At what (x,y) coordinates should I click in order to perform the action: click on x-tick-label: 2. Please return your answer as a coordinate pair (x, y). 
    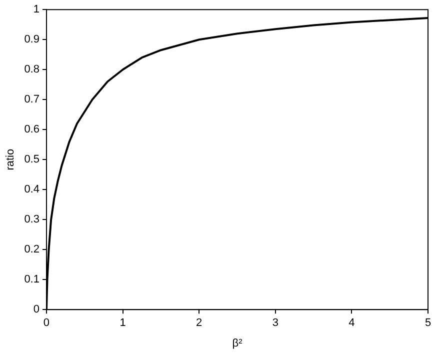
    Looking at the image, I should click on (199, 323).